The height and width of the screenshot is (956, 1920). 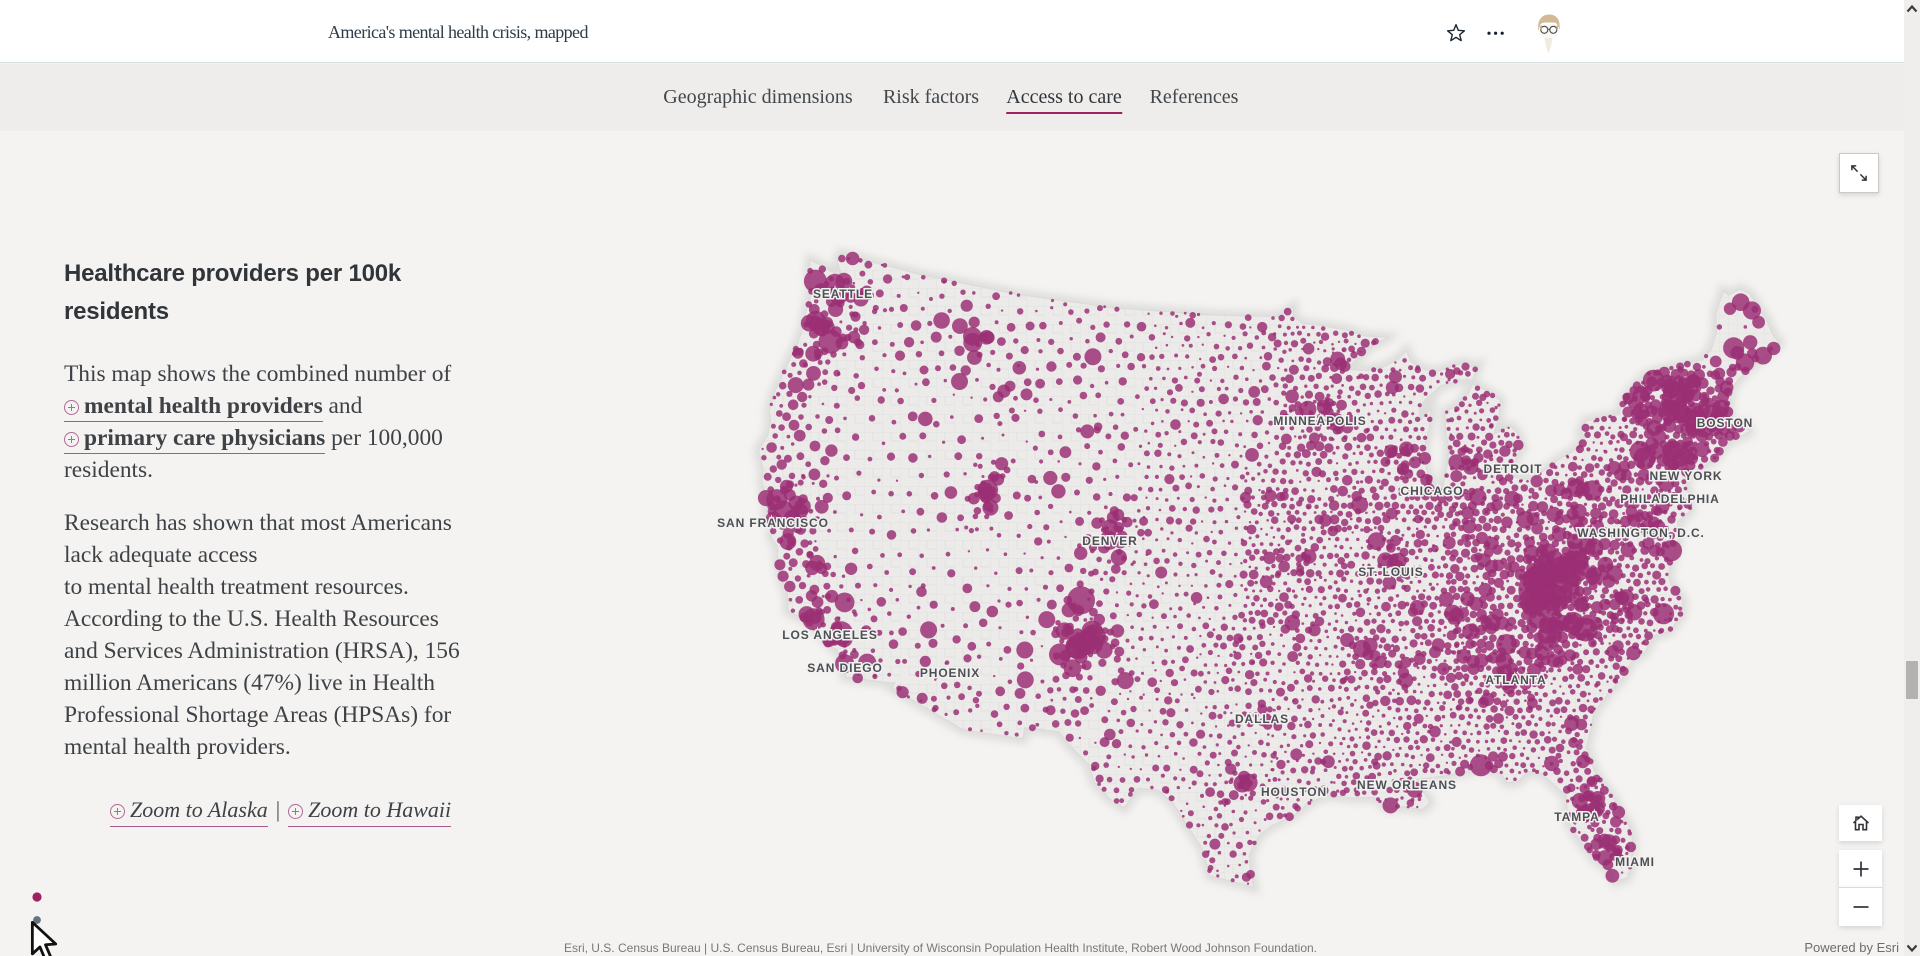 I want to click on svg-text: NEW YORK, so click(x=1686, y=476).